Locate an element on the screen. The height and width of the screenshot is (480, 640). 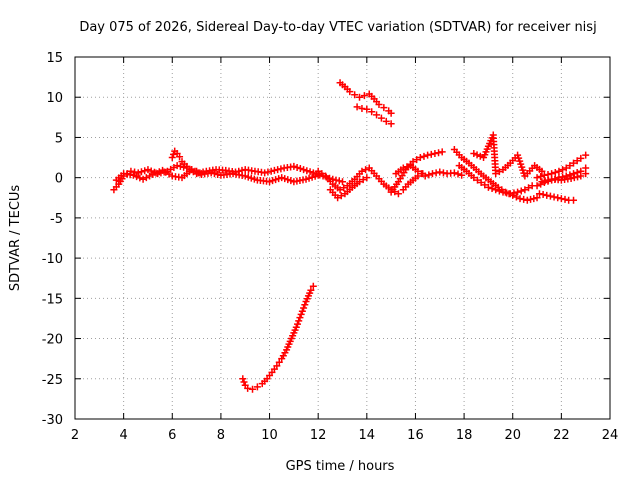
y-tick-label: -15 is located at coordinates (52, 299).